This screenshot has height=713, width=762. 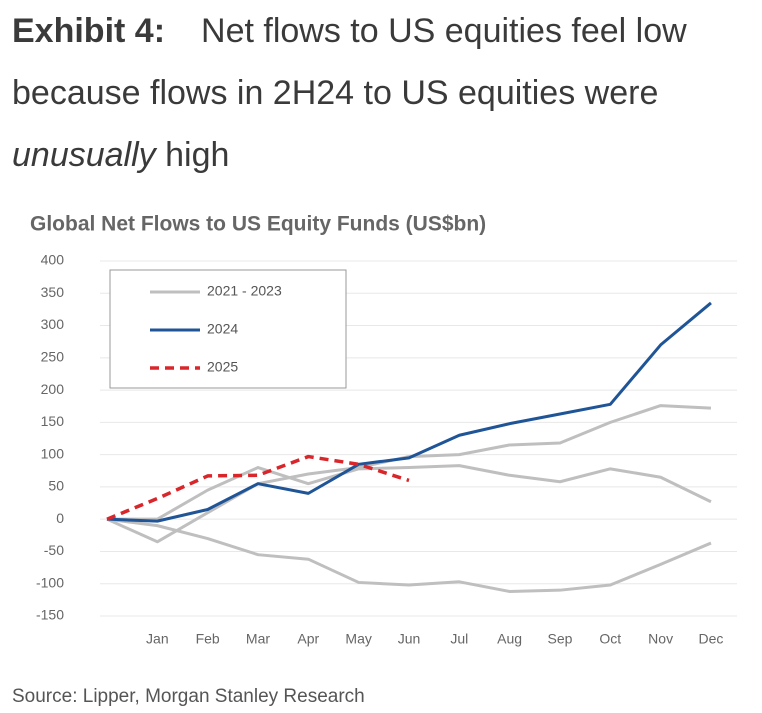 What do you see at coordinates (84, 155) in the screenshot?
I see `title-emphasis: unusually` at bounding box center [84, 155].